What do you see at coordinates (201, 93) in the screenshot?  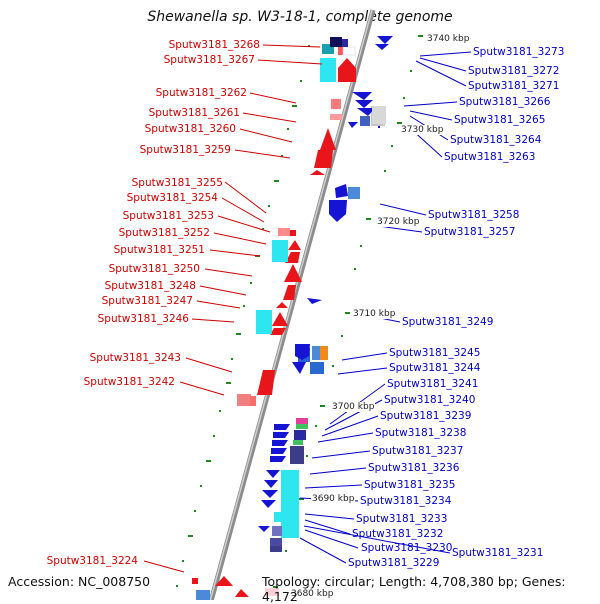 I see `gene-label-3262: Sputw3181_3262` at bounding box center [201, 93].